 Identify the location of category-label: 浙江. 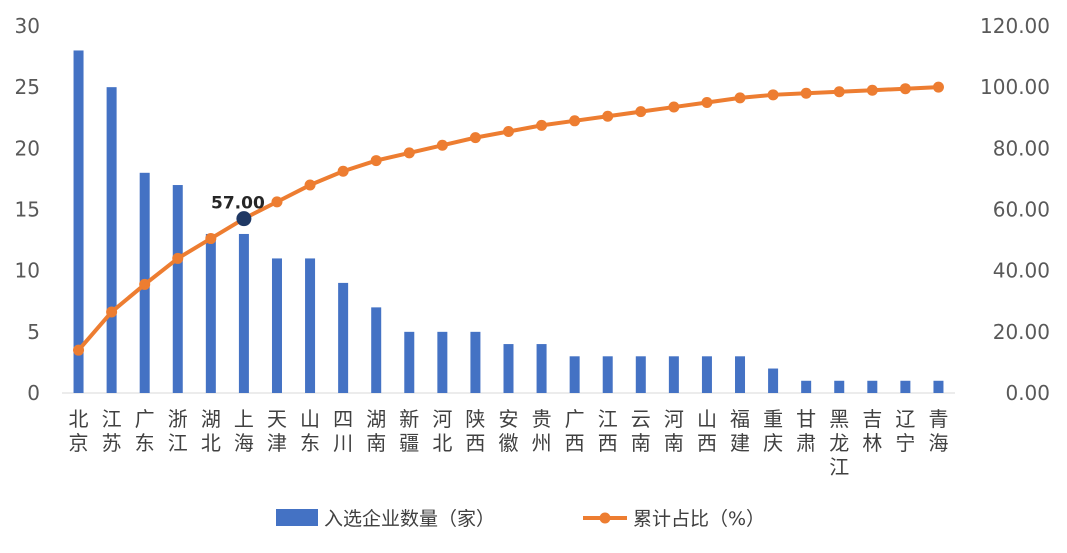
(178, 431).